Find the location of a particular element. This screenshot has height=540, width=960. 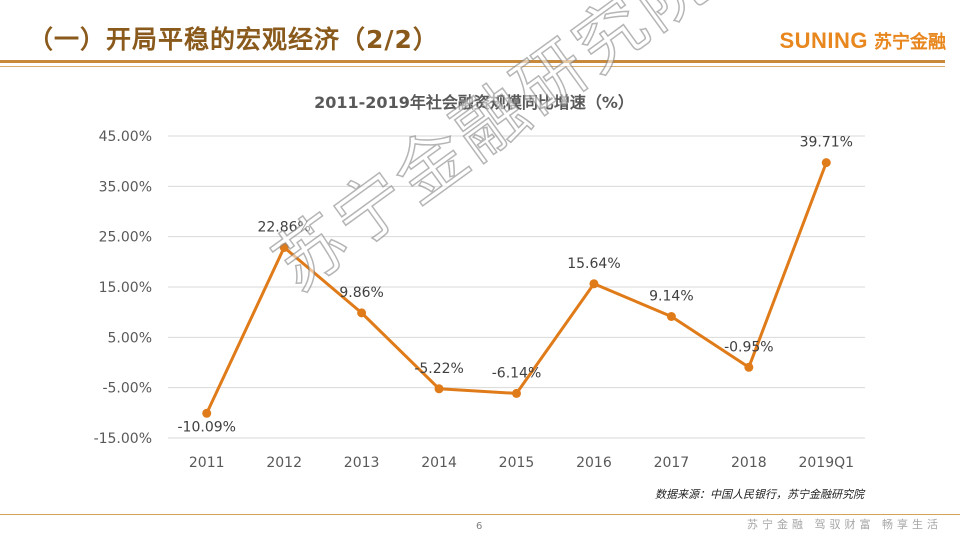

x-axis-labels: 2011 2012 2013 2014 2015 2016 2017 2018 2019Q1 is located at coordinates (521, 463).